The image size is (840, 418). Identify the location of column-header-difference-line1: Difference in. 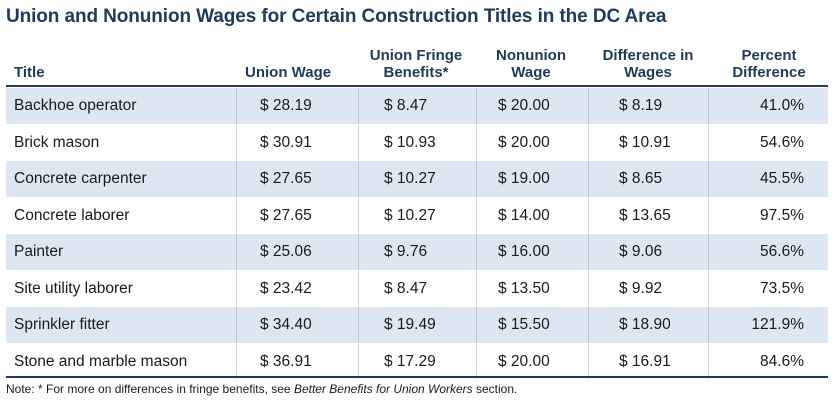
(648, 55).